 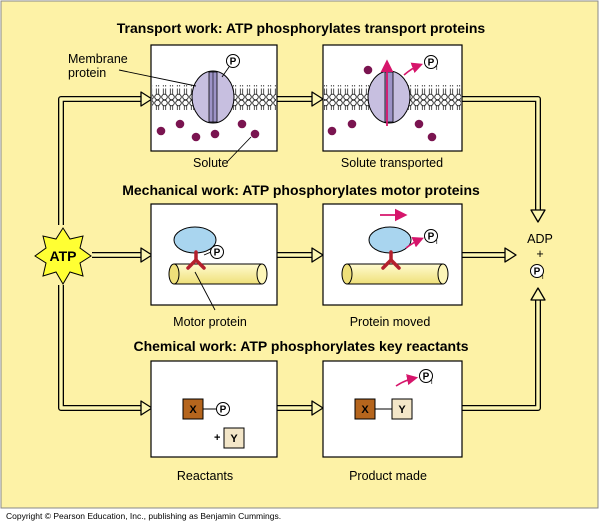 What do you see at coordinates (208, 130) in the screenshot?
I see `solute-molecules` at bounding box center [208, 130].